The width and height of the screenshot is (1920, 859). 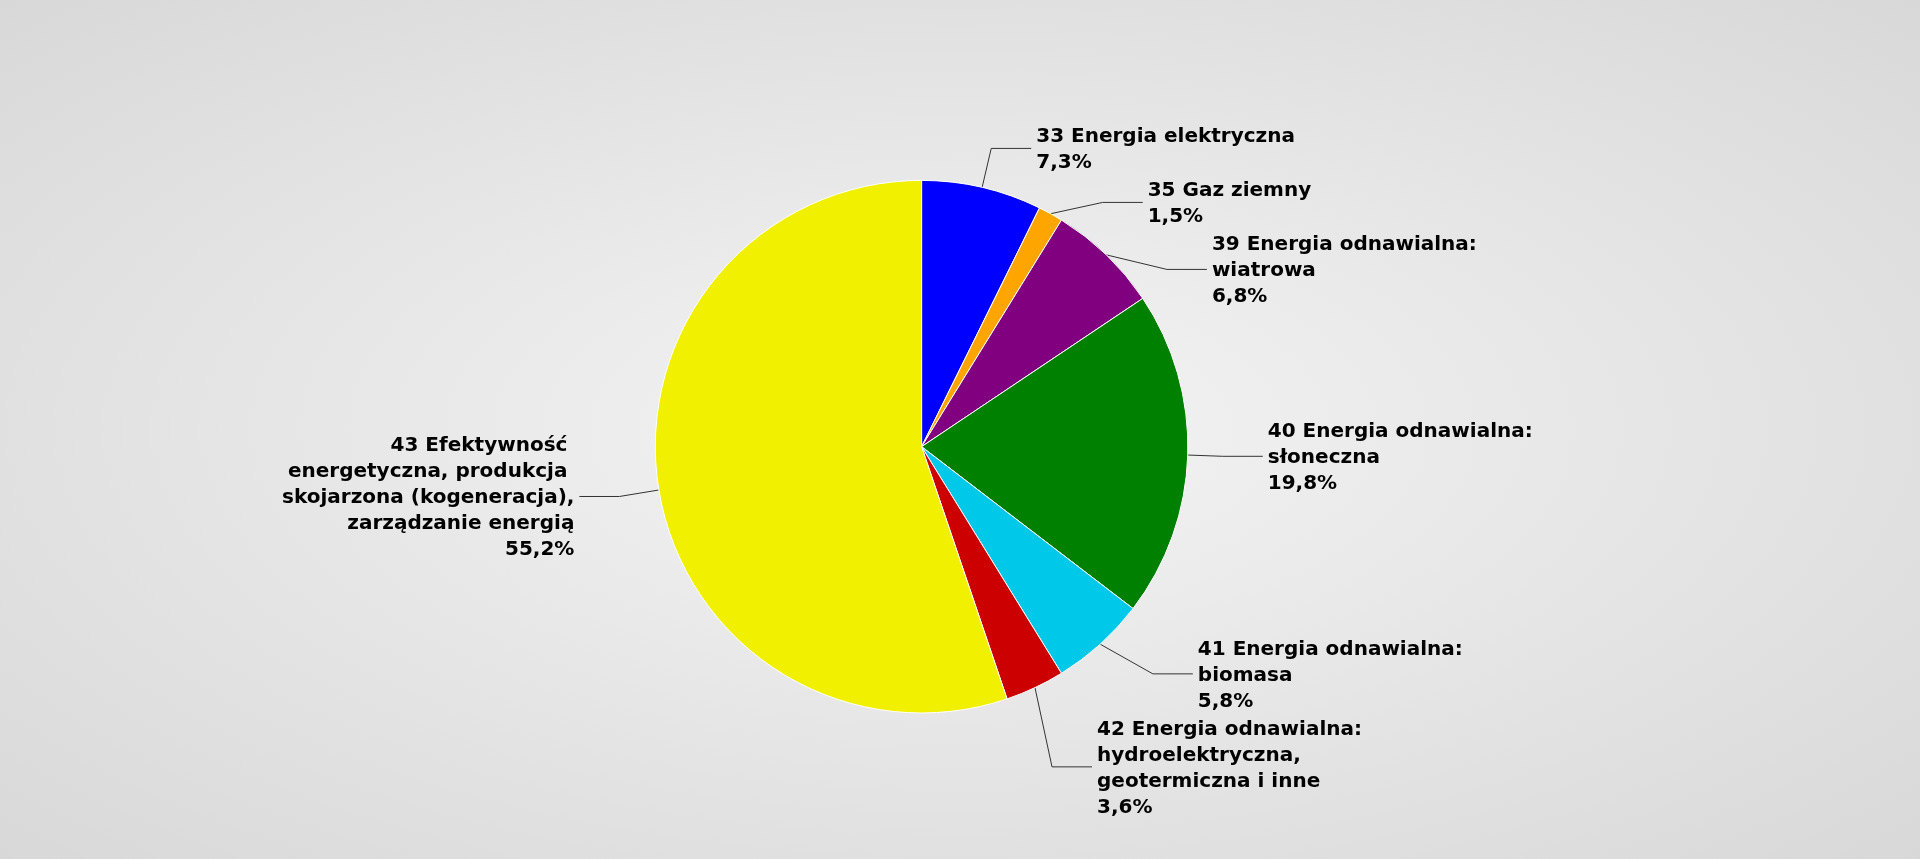 I want to click on data-label: 19,8%, so click(x=1302, y=482).